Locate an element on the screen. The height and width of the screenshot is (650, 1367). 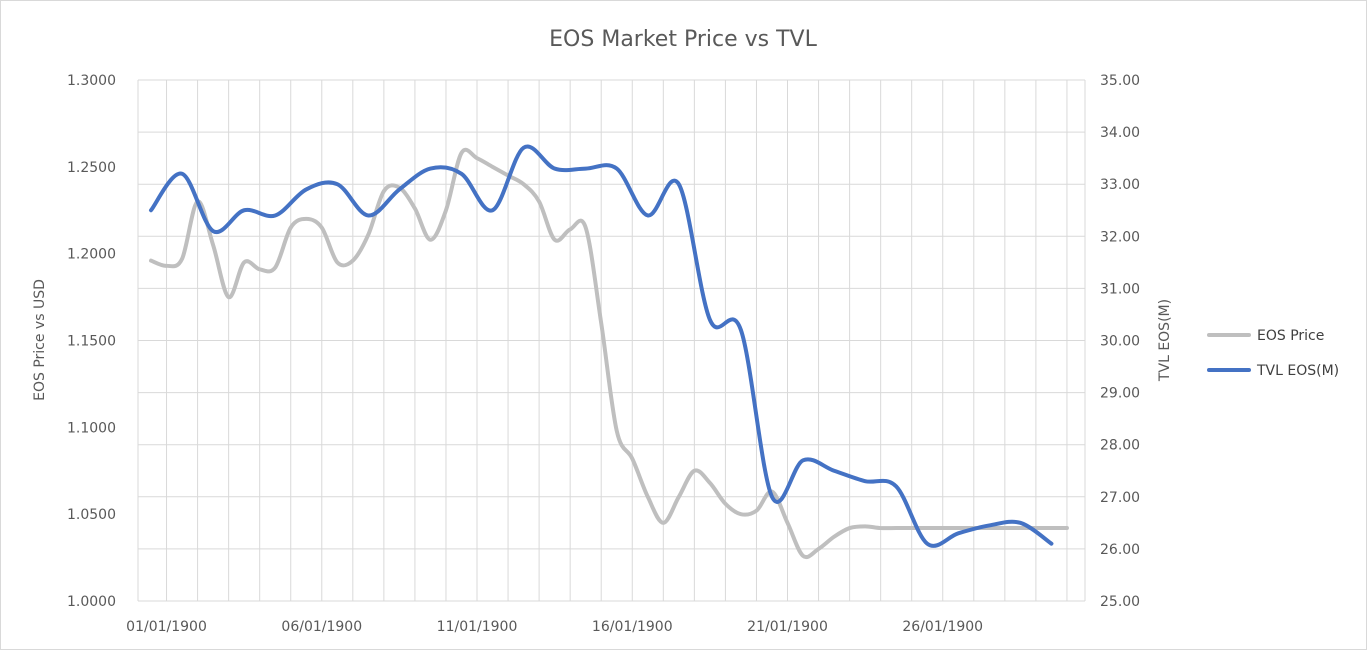
x-tick-label: 21/01/1900 is located at coordinates (787, 627).